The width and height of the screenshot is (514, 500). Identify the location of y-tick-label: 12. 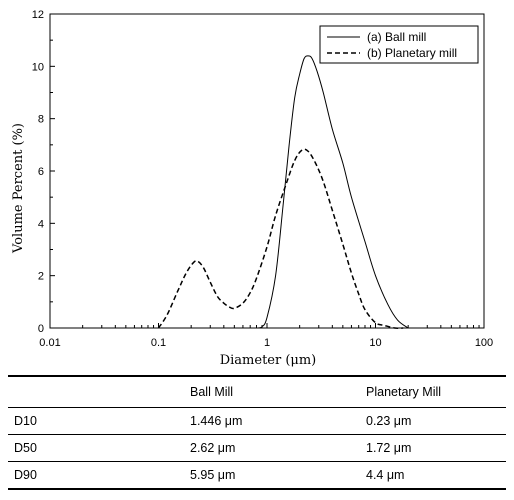
(38, 15).